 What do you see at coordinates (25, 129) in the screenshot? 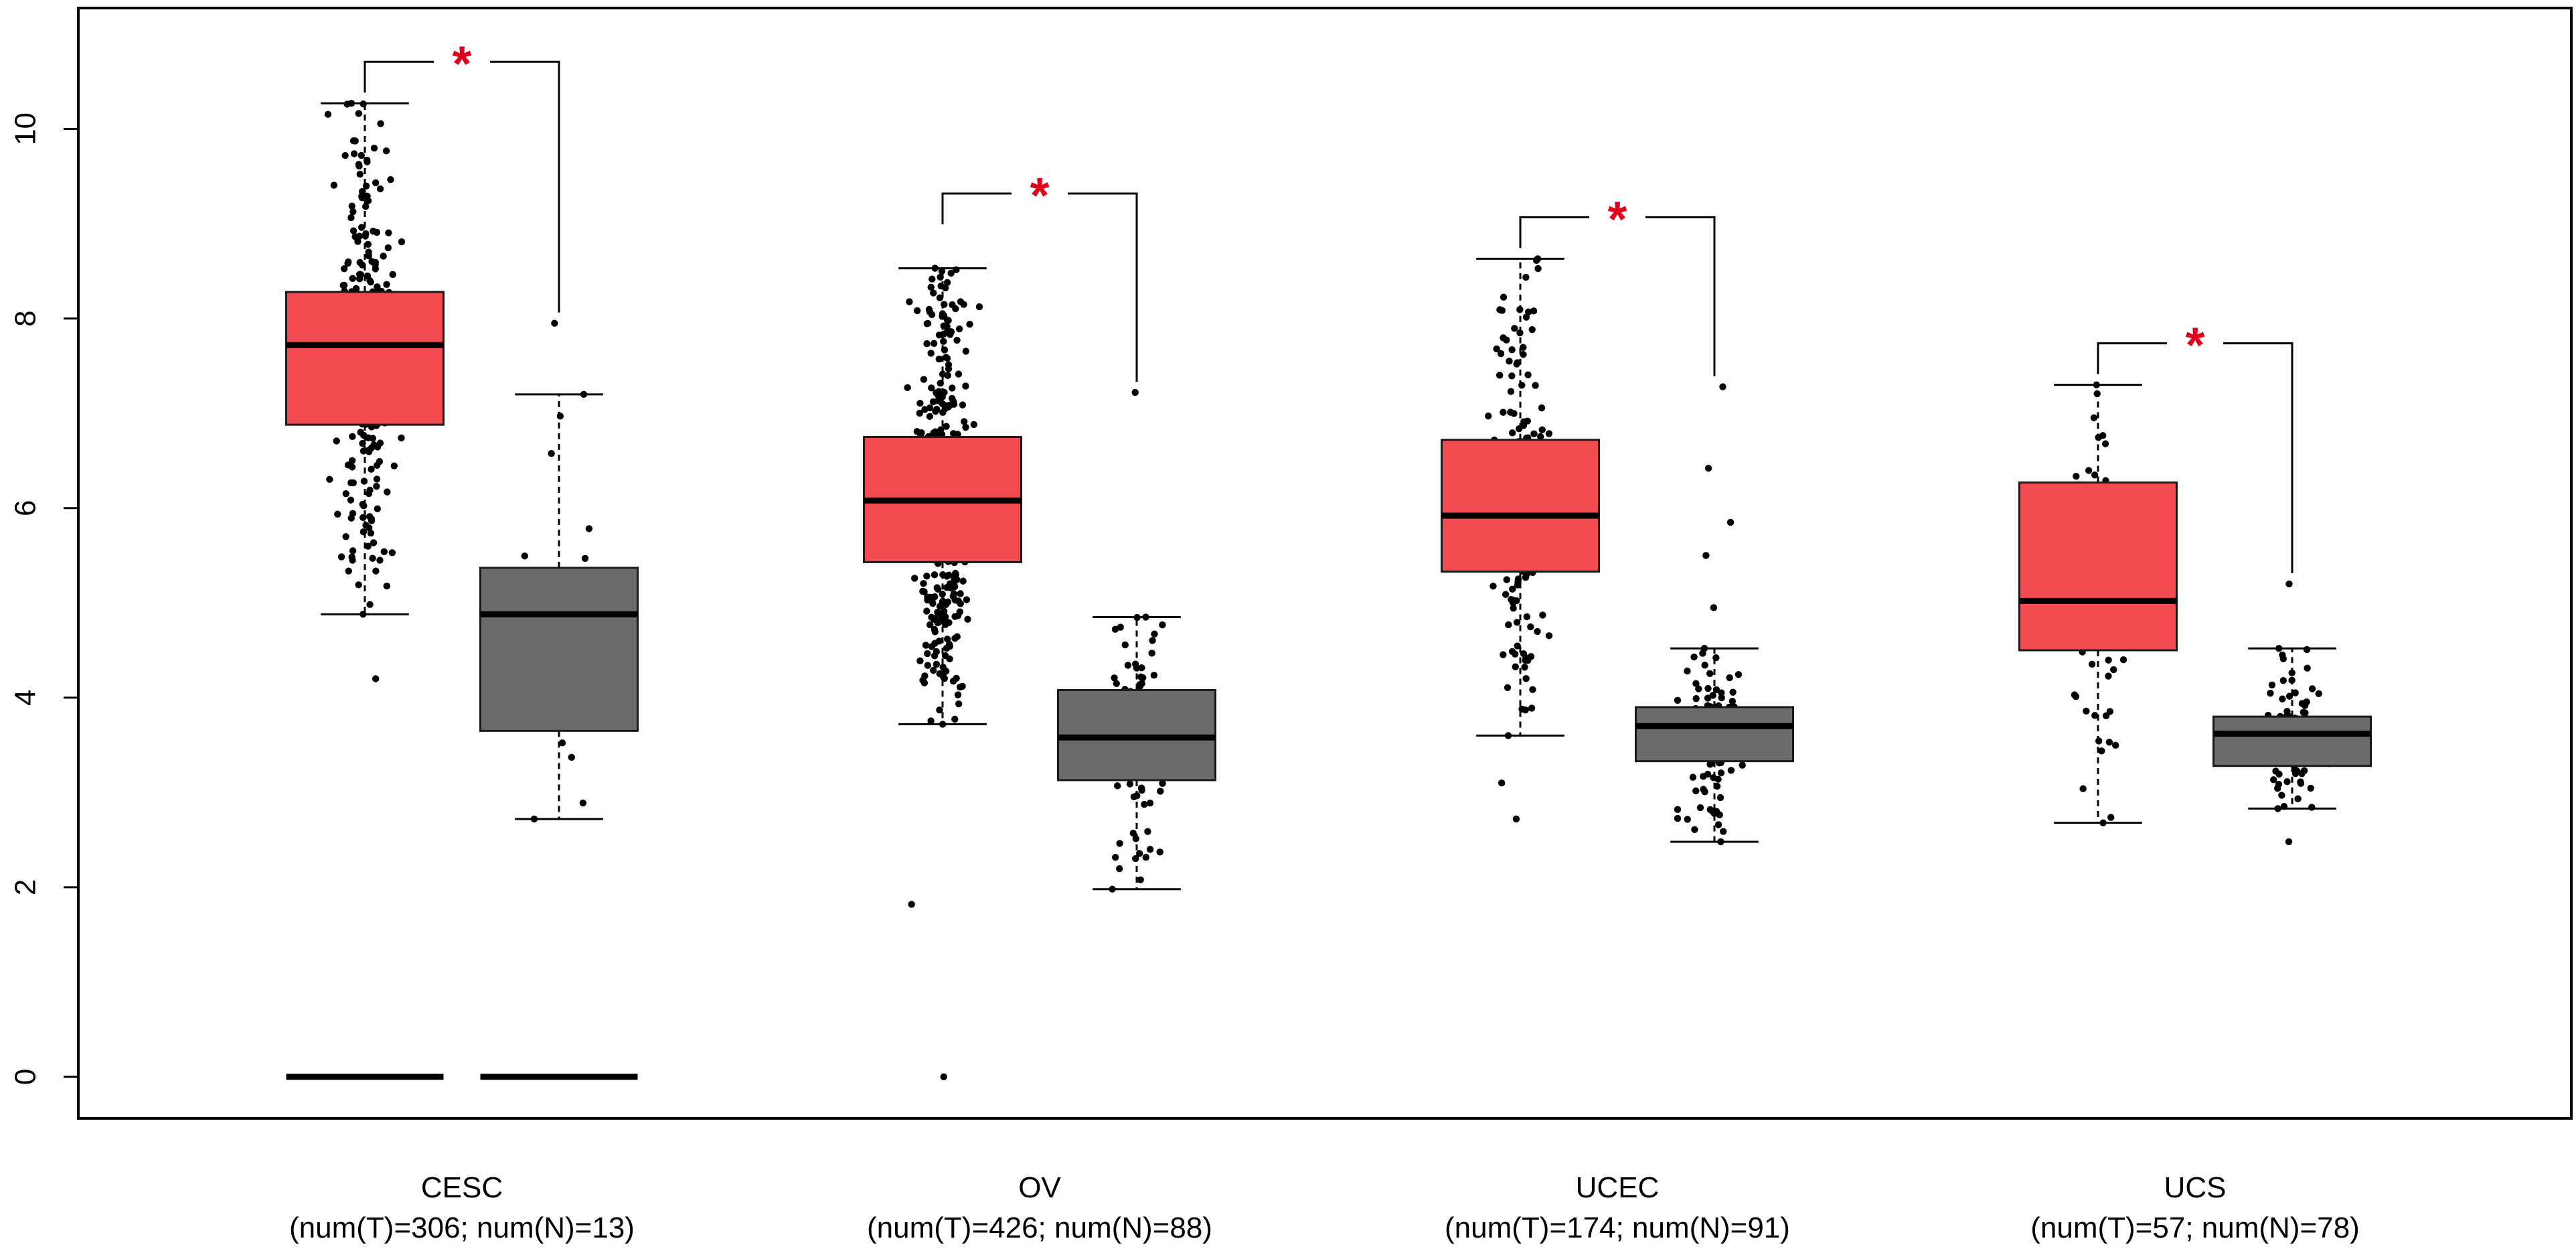
I see `y-tick-label: 10` at bounding box center [25, 129].